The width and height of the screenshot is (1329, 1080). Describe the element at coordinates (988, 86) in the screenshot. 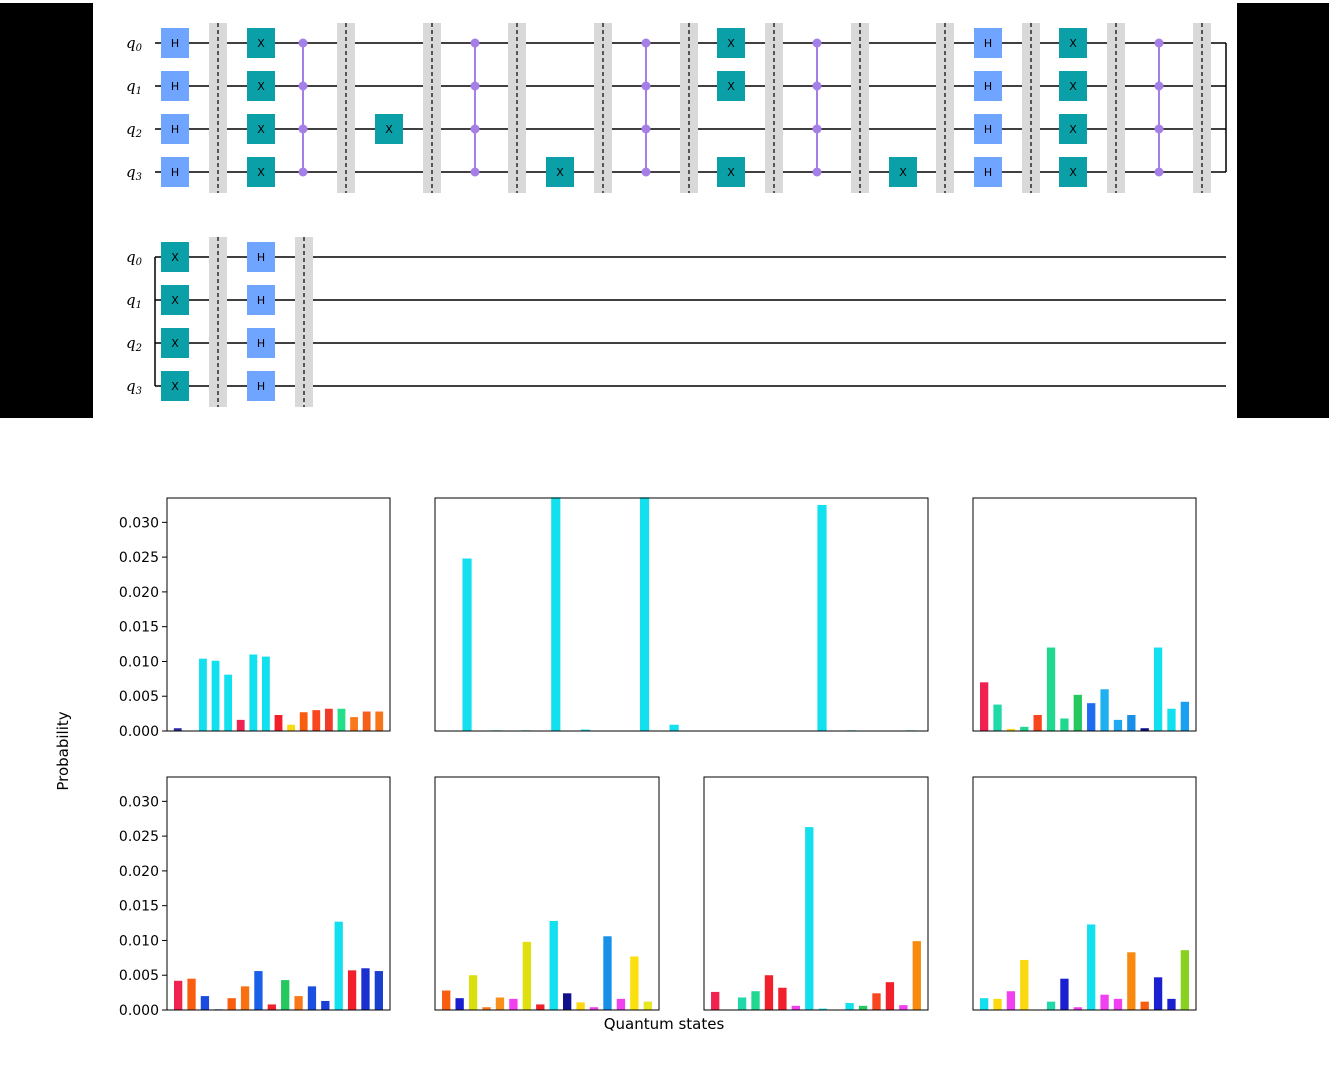

I see `gate-label-r1-19-q1: H` at that location.